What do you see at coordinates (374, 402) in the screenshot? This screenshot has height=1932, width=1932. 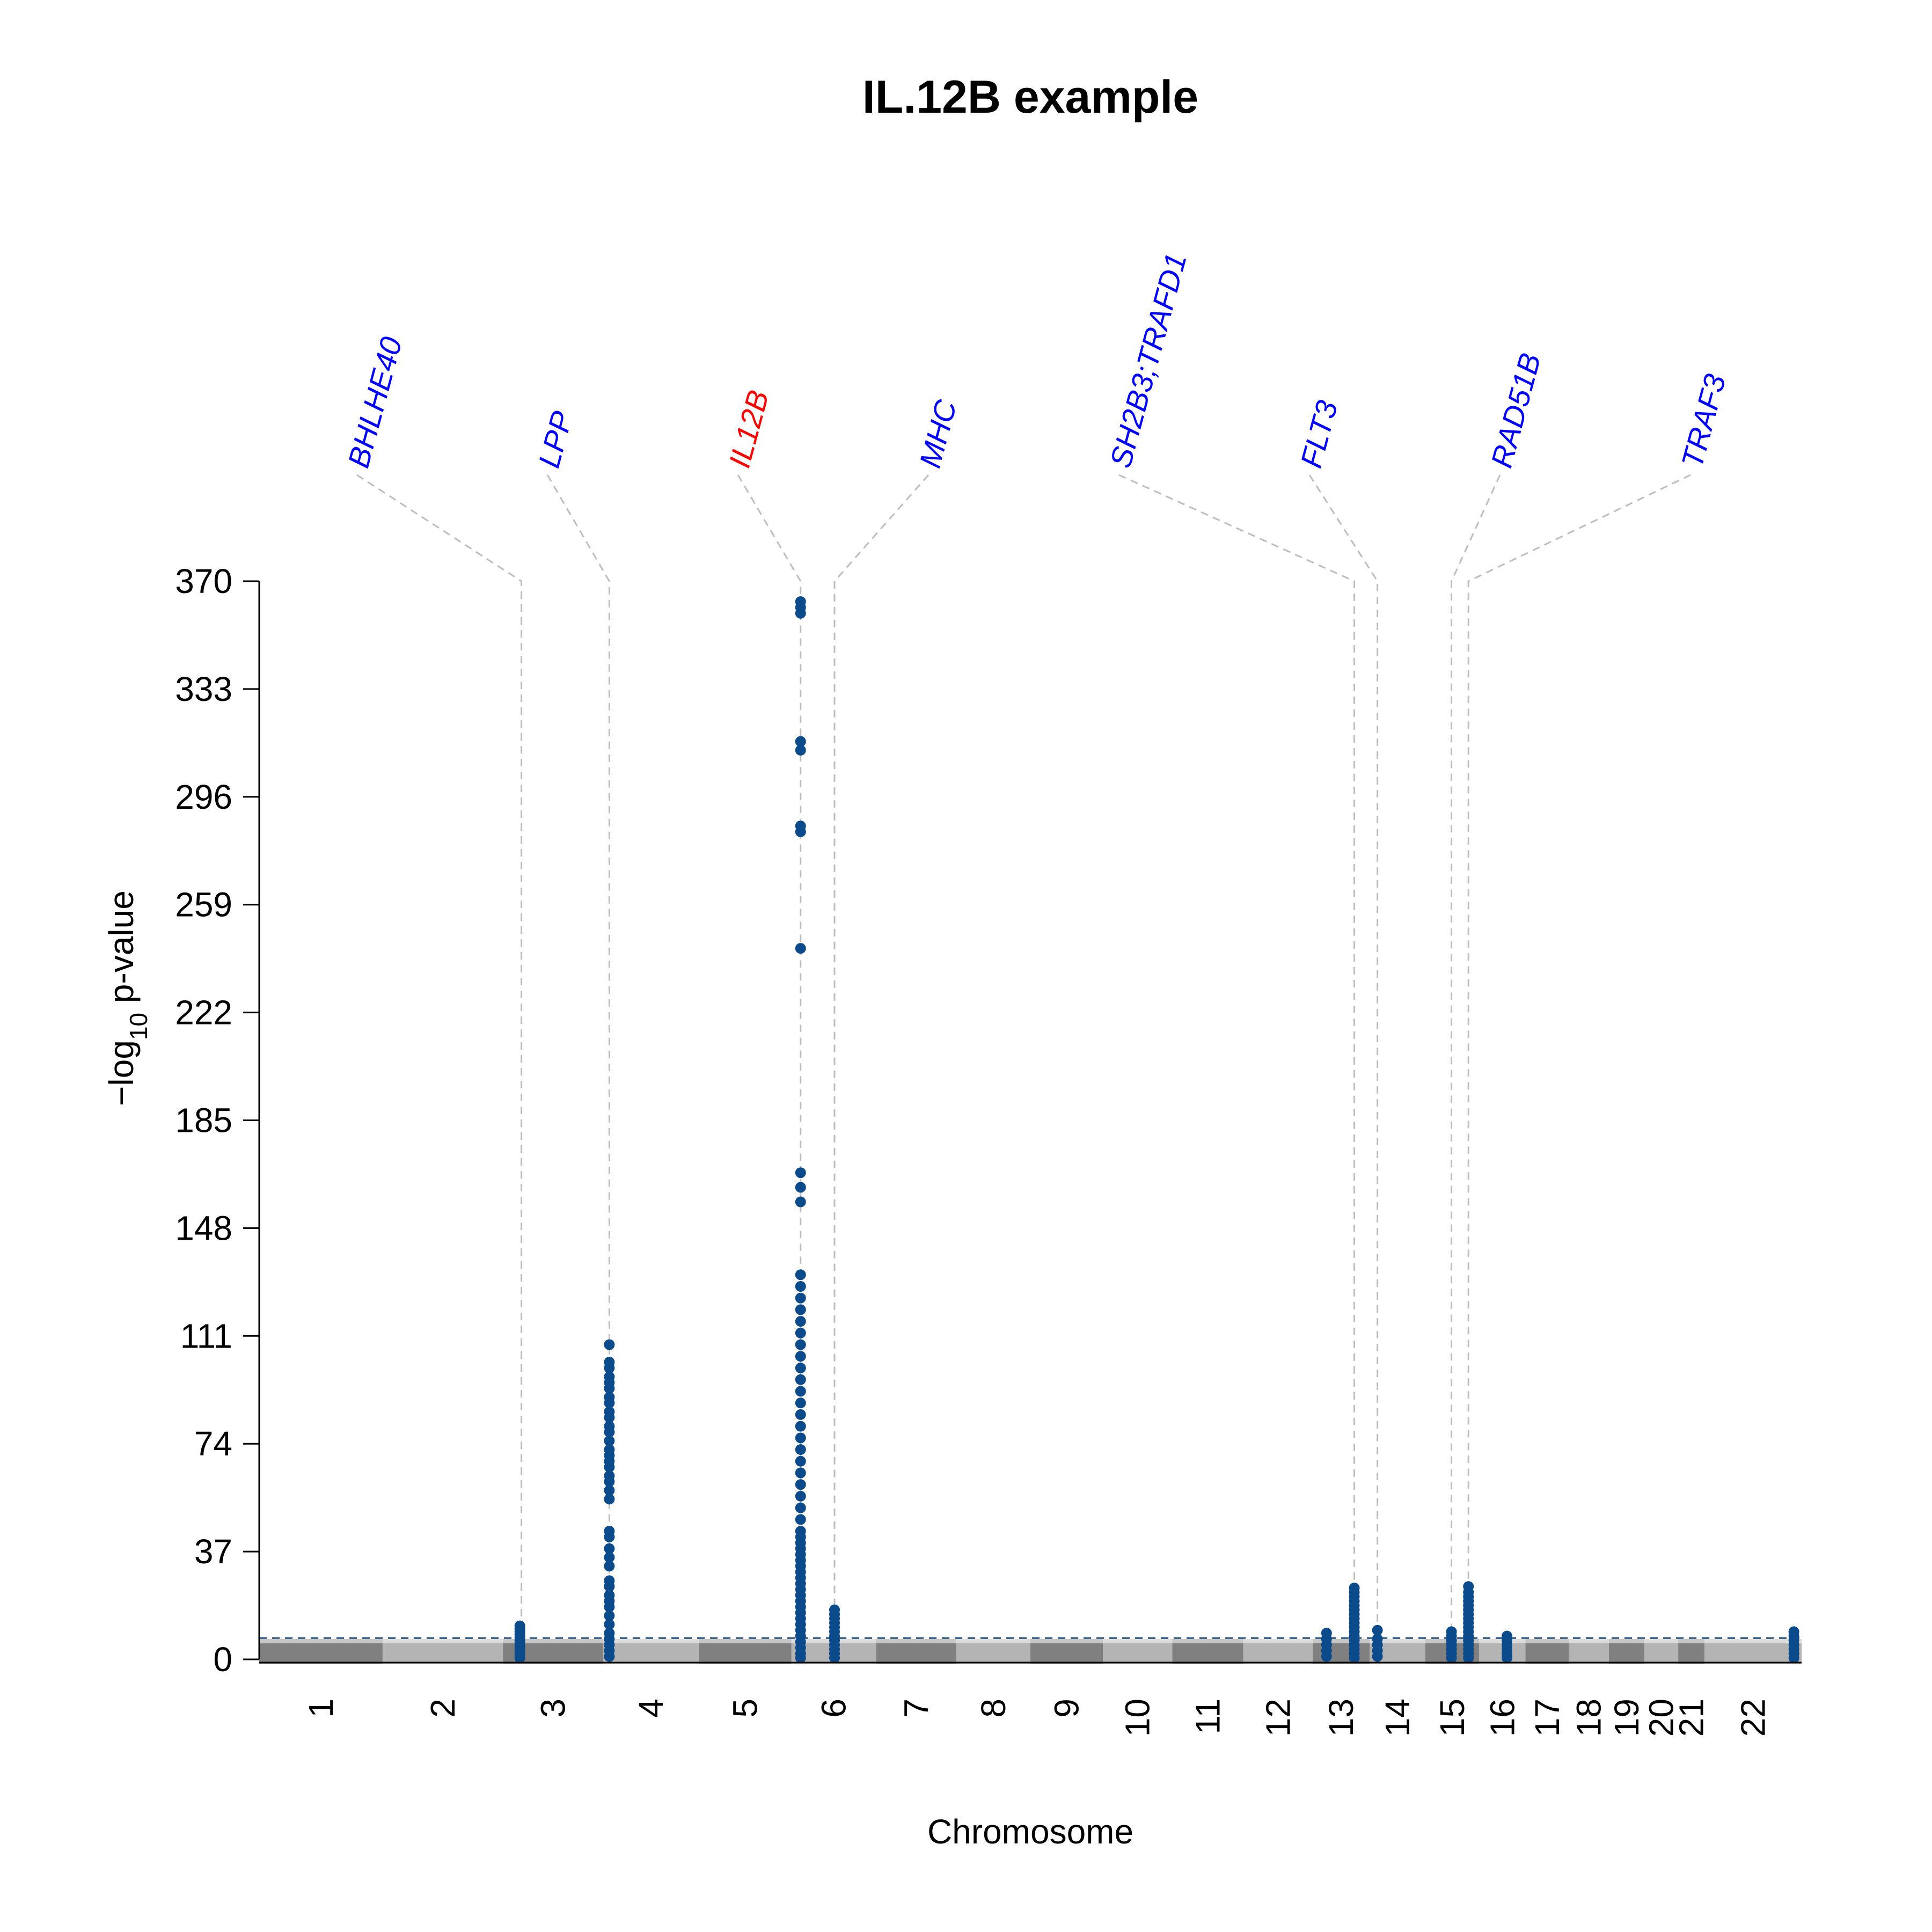 I see `gene-label-BHLHE40: BHLHE40` at bounding box center [374, 402].